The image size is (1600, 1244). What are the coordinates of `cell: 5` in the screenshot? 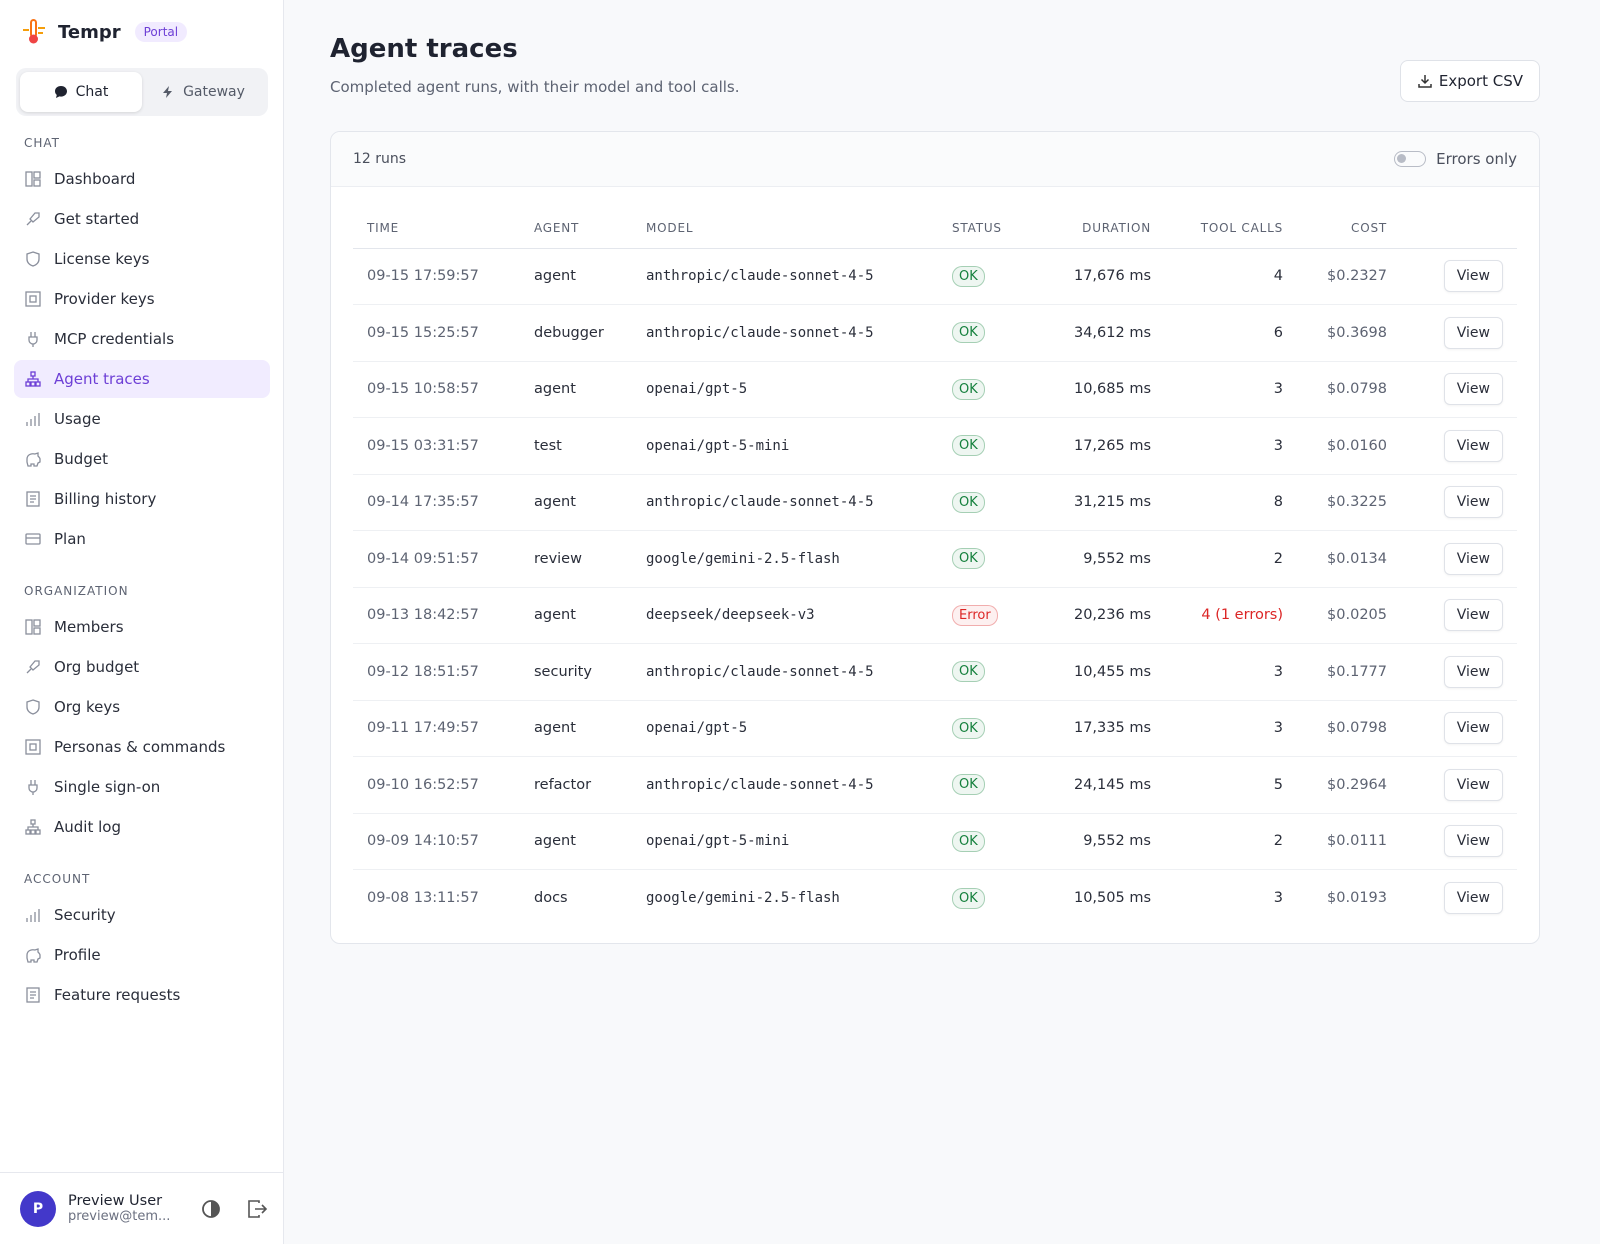 It's located at (1217, 785).